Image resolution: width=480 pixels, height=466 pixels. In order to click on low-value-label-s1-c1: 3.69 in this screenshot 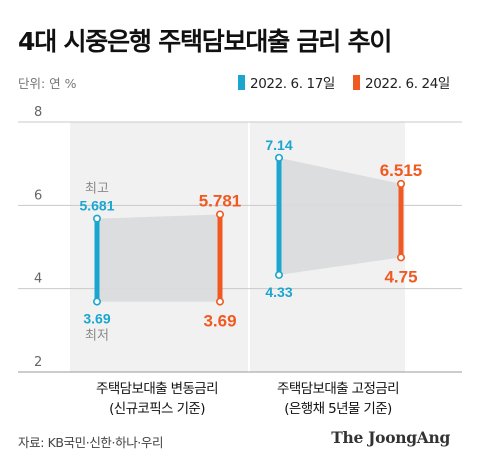, I will do `click(96, 319)`.